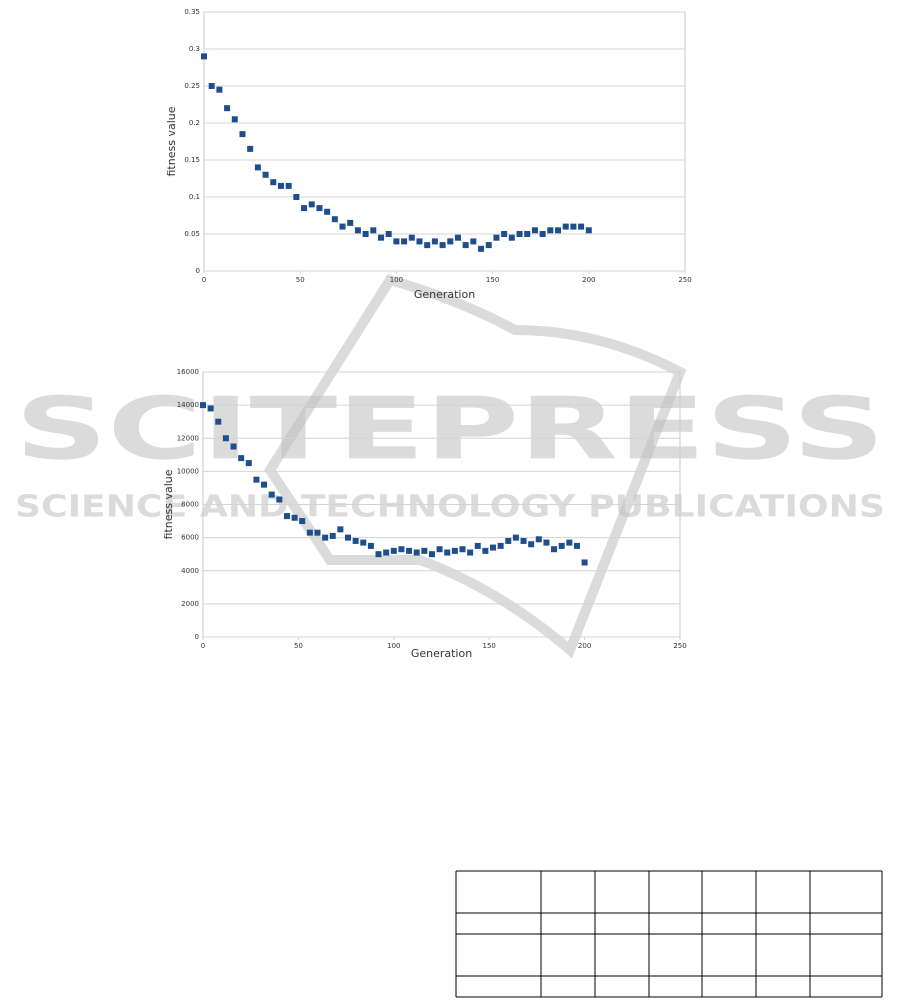 This screenshot has height=1000, width=901. What do you see at coordinates (192, 160) in the screenshot?
I see `y-tick-label: 0.15` at bounding box center [192, 160].